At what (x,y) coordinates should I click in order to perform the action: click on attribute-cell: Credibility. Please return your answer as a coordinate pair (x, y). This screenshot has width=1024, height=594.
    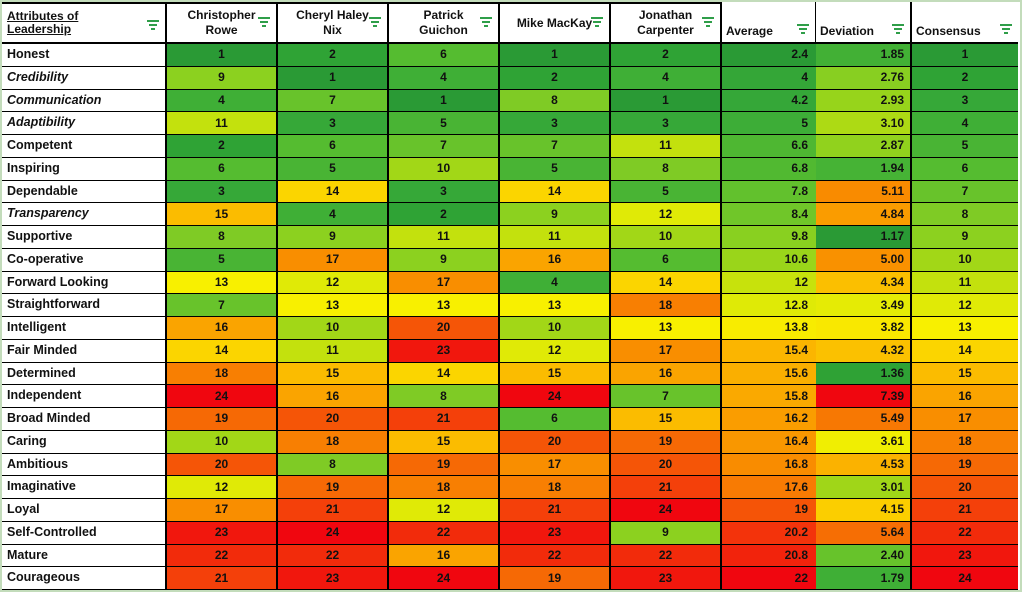
    Looking at the image, I should click on (84, 78).